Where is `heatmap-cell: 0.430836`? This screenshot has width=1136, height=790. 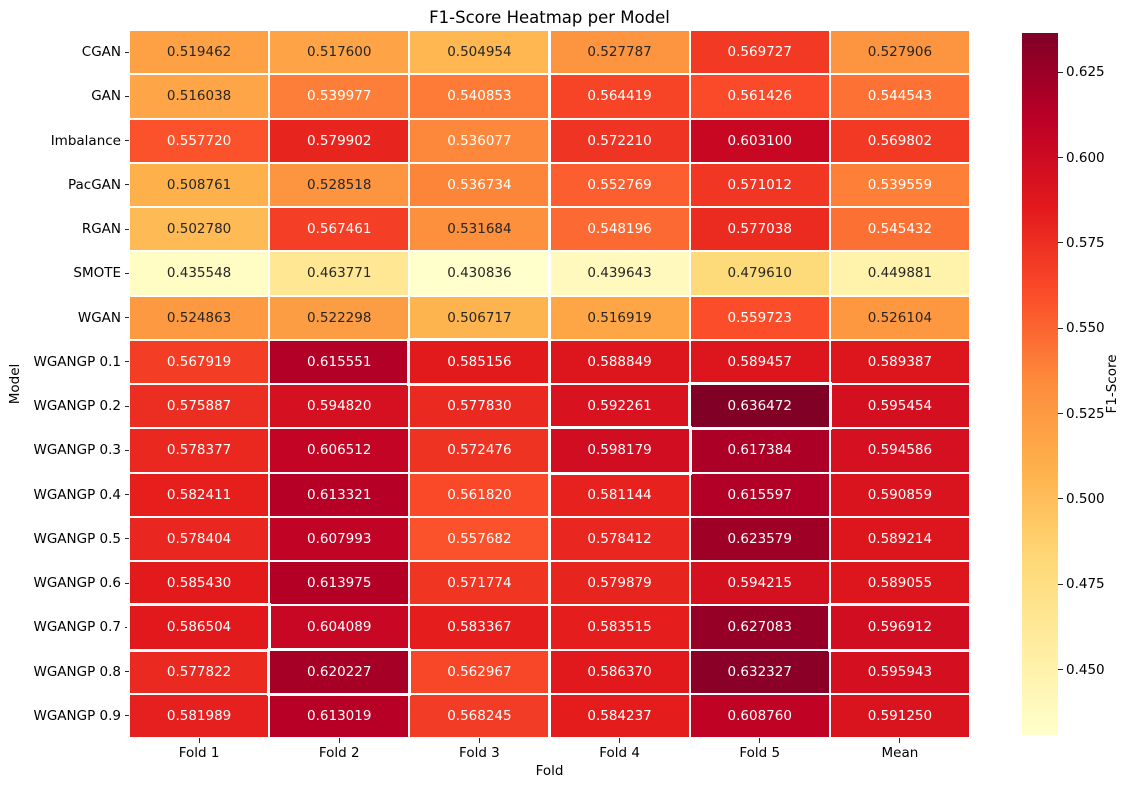 heatmap-cell: 0.430836 is located at coordinates (479, 273).